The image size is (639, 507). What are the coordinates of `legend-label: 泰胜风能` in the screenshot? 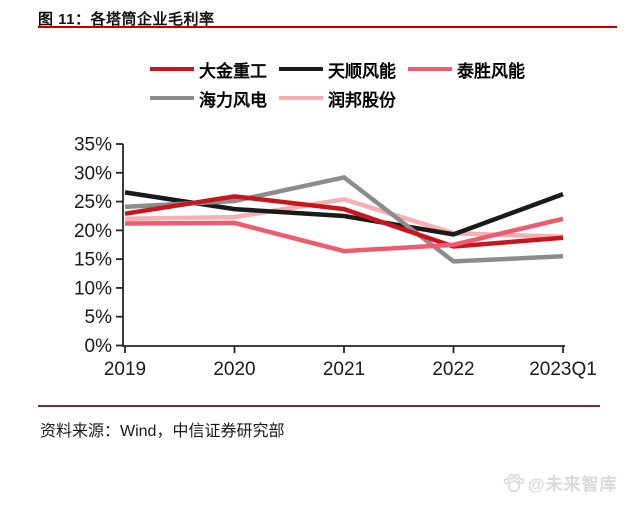 It's located at (491, 71).